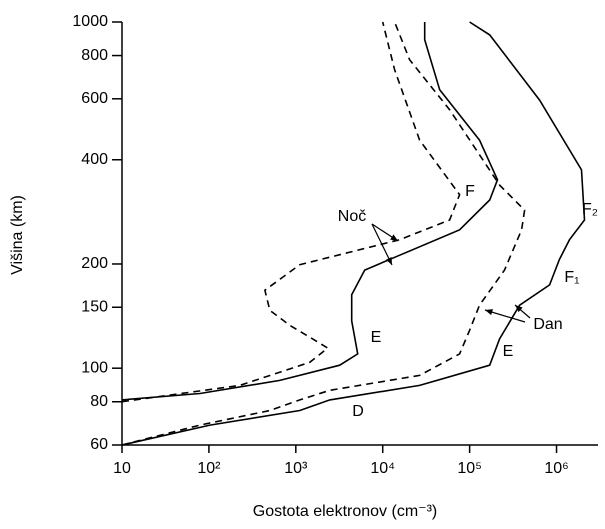  Describe the element at coordinates (99, 401) in the screenshot. I see `y-tick-label: 80` at that location.